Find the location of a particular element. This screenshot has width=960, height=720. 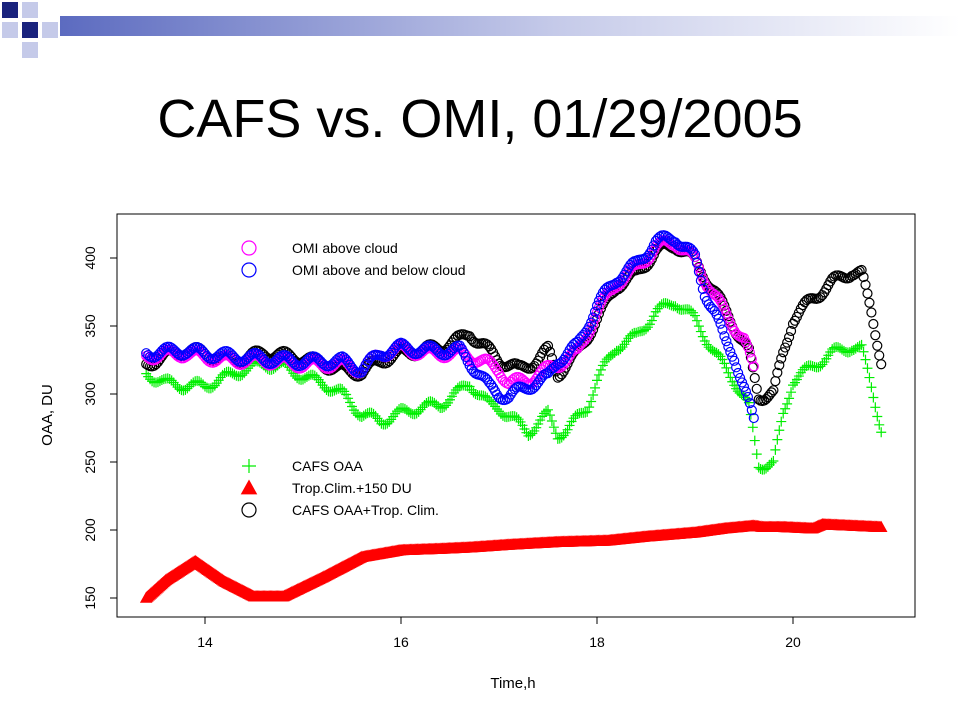

header-decoration is located at coordinates (481, 30).